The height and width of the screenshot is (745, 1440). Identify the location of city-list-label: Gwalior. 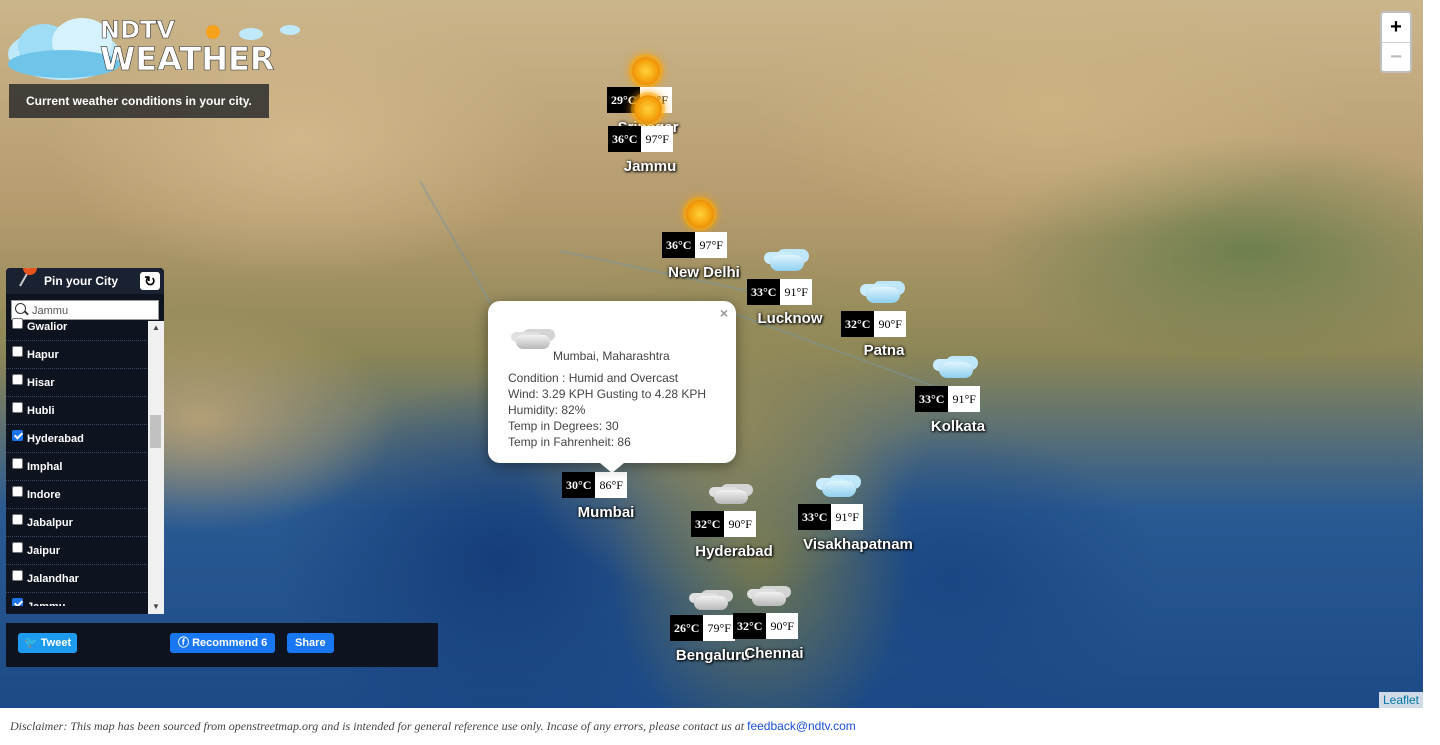
(47, 326).